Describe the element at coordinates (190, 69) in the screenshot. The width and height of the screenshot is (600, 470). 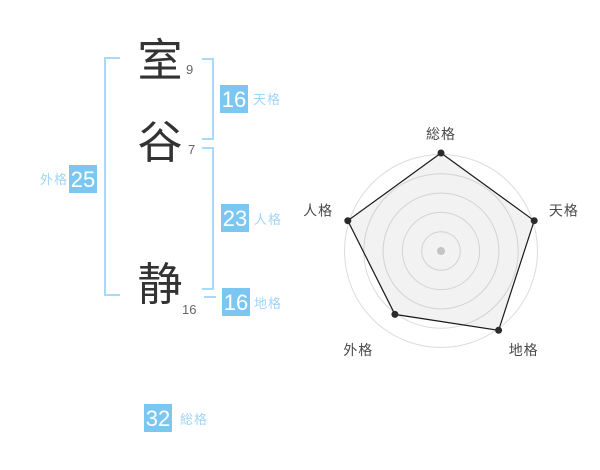
I see `stroke-count-1: 9` at that location.